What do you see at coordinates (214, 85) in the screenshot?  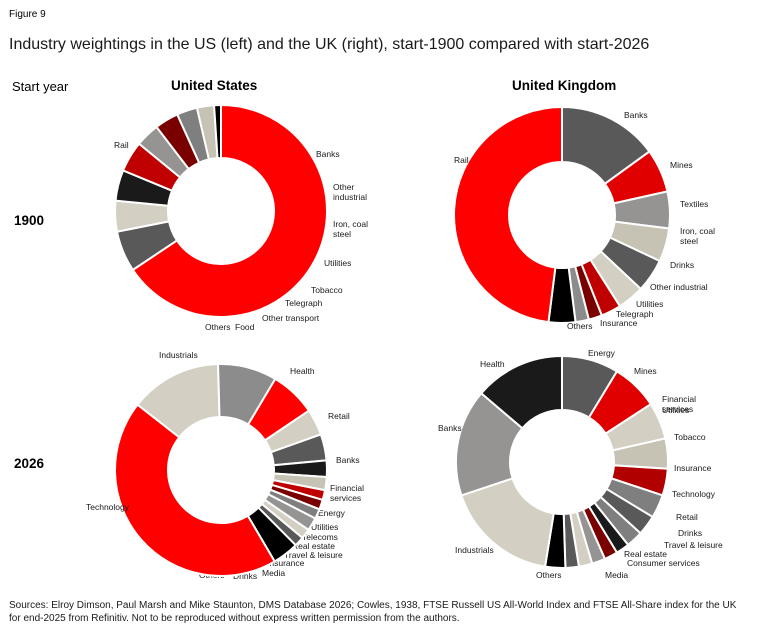 I see `column-header-us: United States` at bounding box center [214, 85].